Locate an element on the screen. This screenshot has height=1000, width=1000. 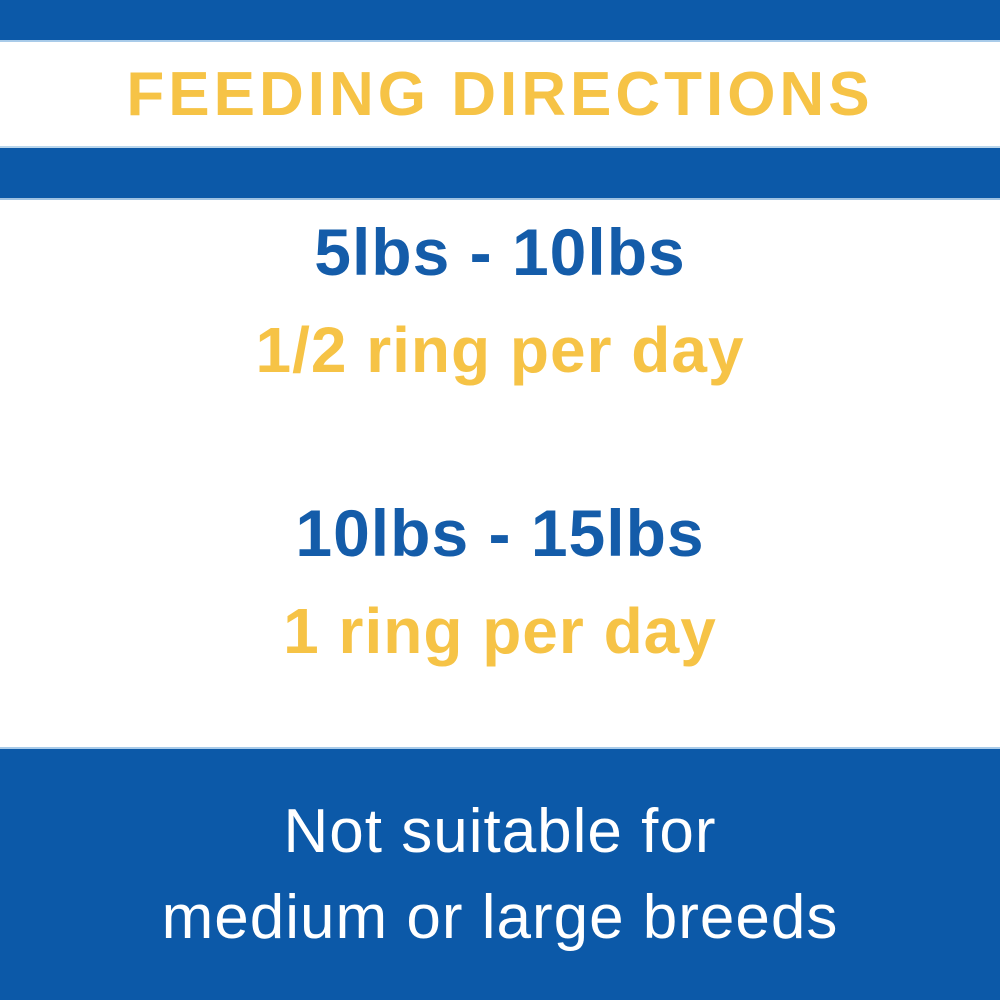
weight-range-medium: 10lbs - 15lbs is located at coordinates (500, 533).